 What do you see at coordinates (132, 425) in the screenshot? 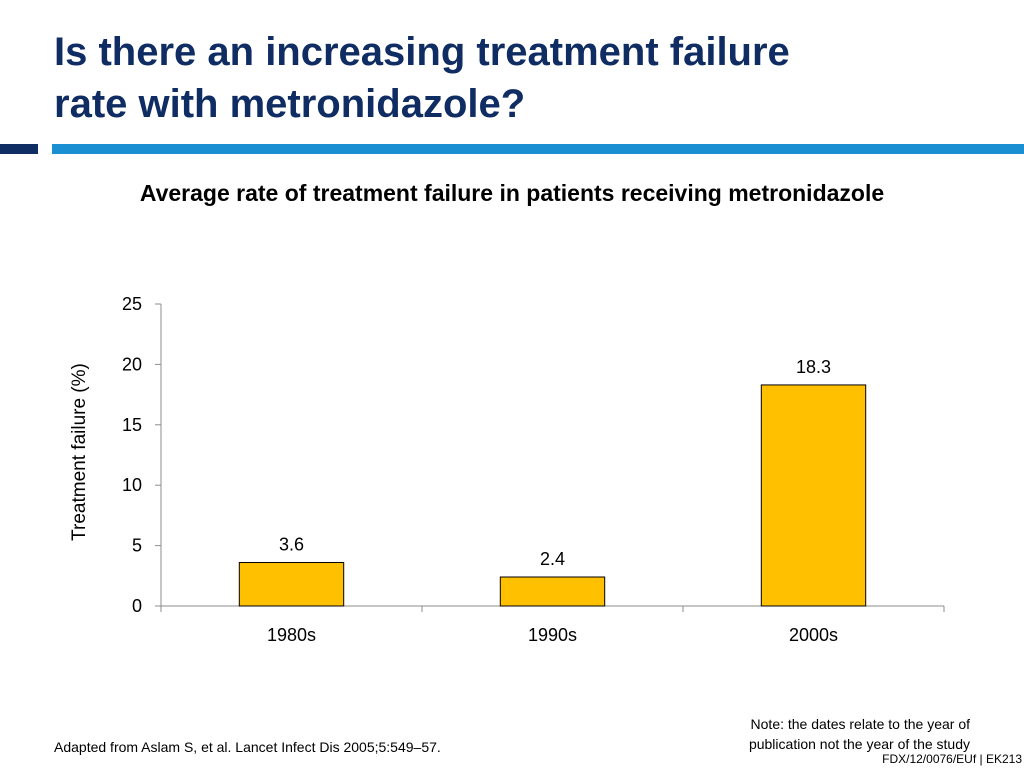
I see `y-tick-label: 15` at bounding box center [132, 425].